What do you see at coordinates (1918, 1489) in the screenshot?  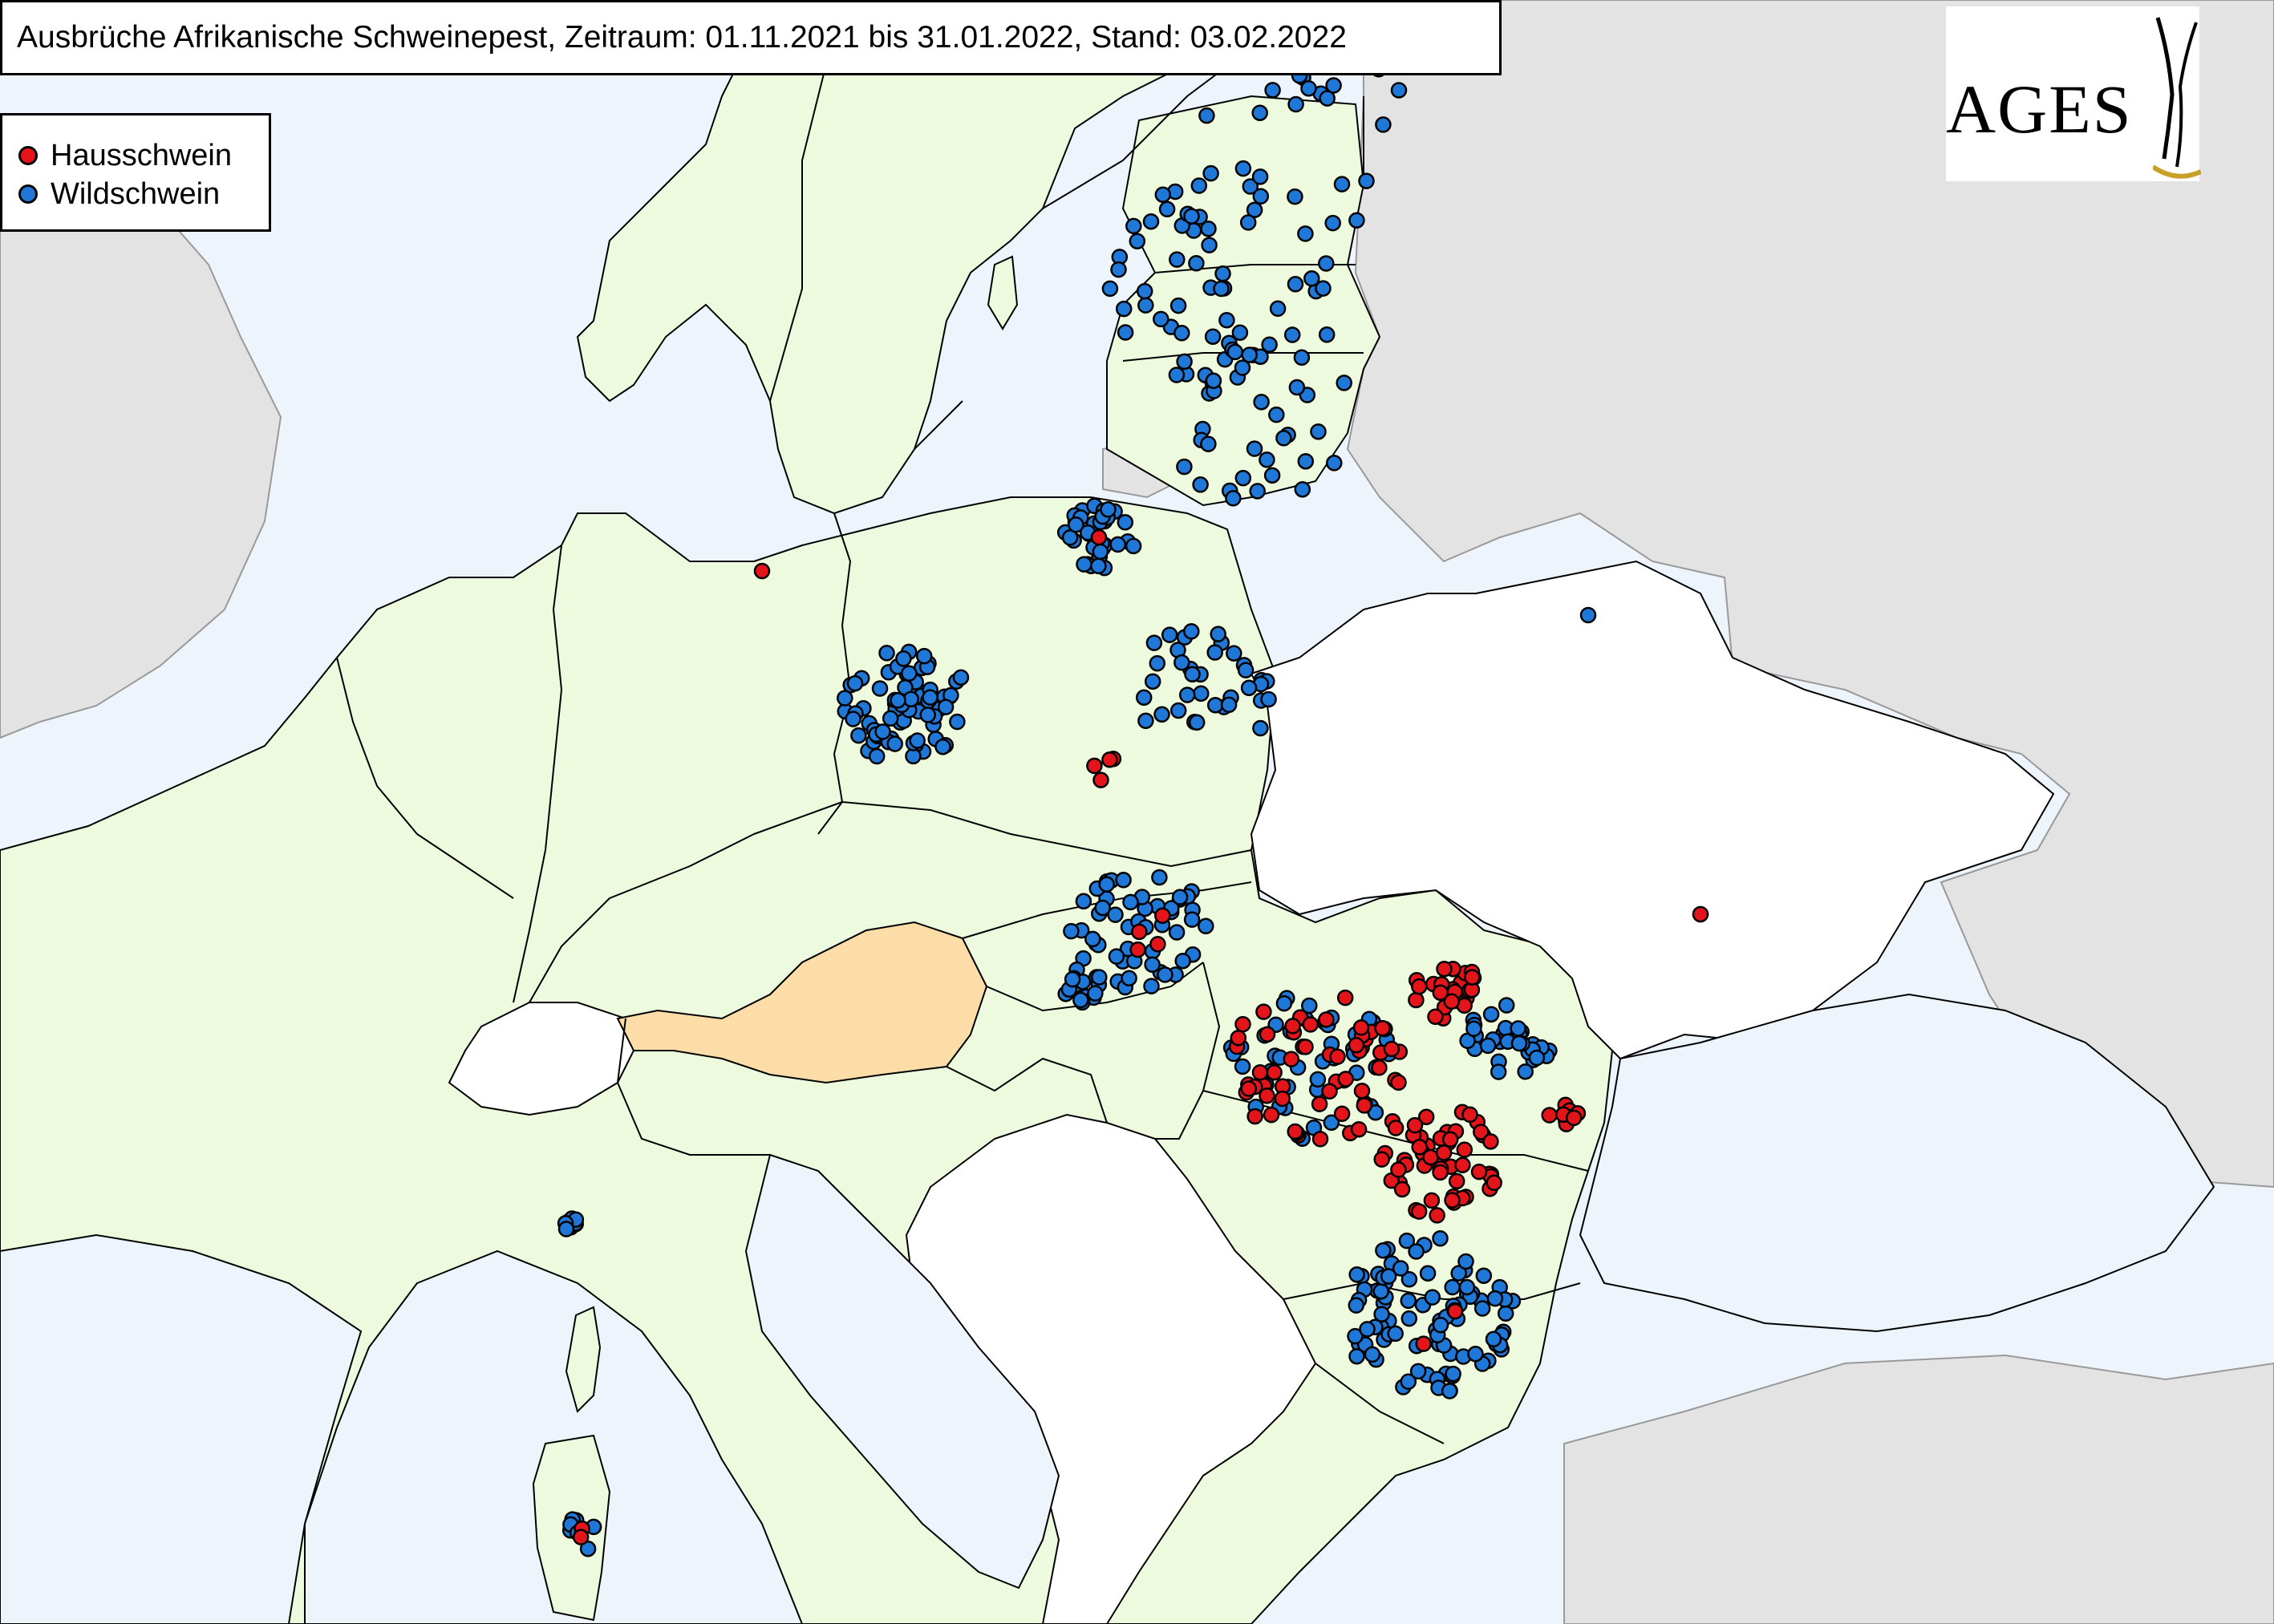 I see `outside-area-turkey` at bounding box center [1918, 1489].